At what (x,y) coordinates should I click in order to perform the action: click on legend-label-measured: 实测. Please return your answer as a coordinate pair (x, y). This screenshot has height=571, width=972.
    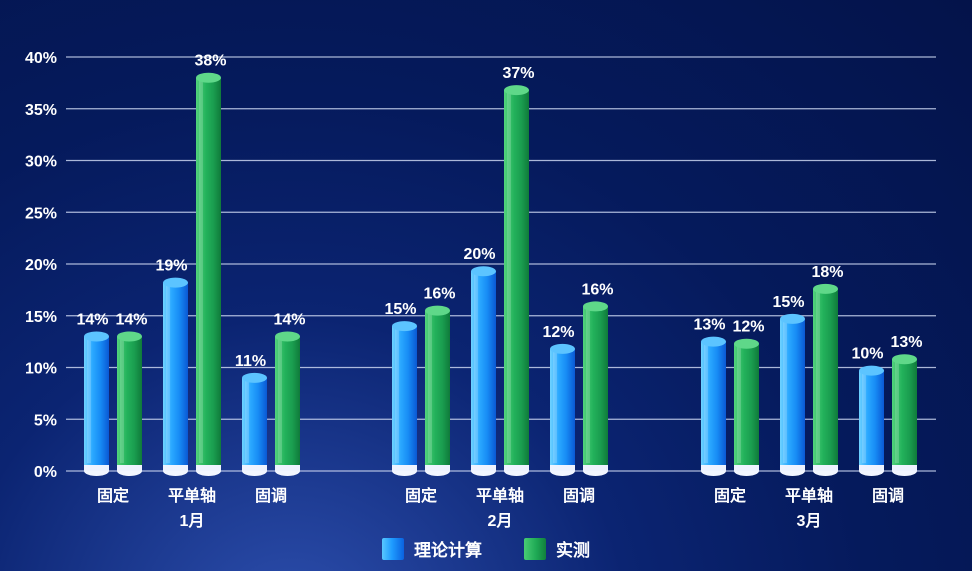
    Looking at the image, I should click on (573, 550).